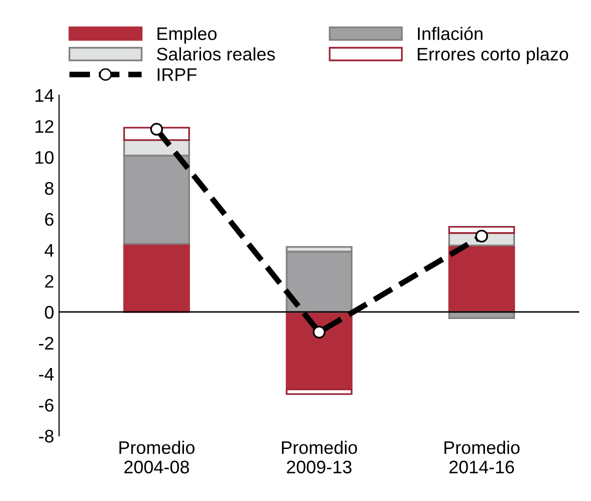 Image resolution: width=591 pixels, height=501 pixels. I want to click on x-tick-label: Promedio 2014-16, so click(482, 457).